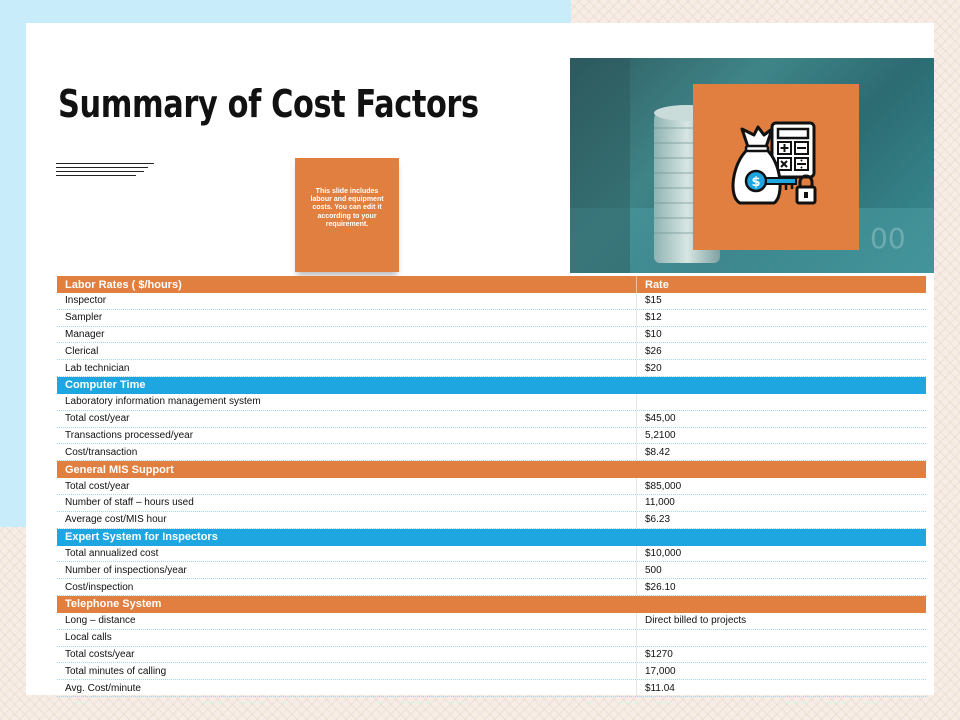 The image size is (960, 720). Describe the element at coordinates (653, 334) in the screenshot. I see `row-value: $10` at that location.